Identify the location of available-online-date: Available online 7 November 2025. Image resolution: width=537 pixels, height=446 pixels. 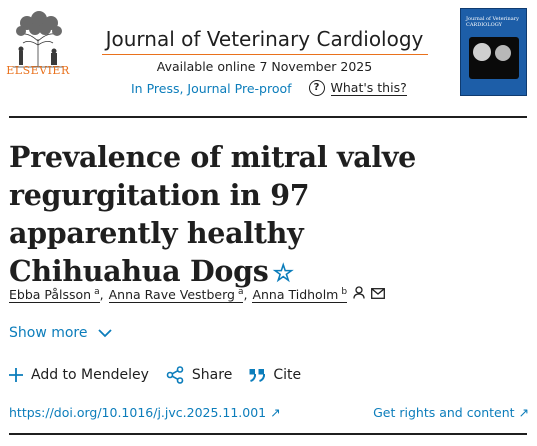
(264, 66).